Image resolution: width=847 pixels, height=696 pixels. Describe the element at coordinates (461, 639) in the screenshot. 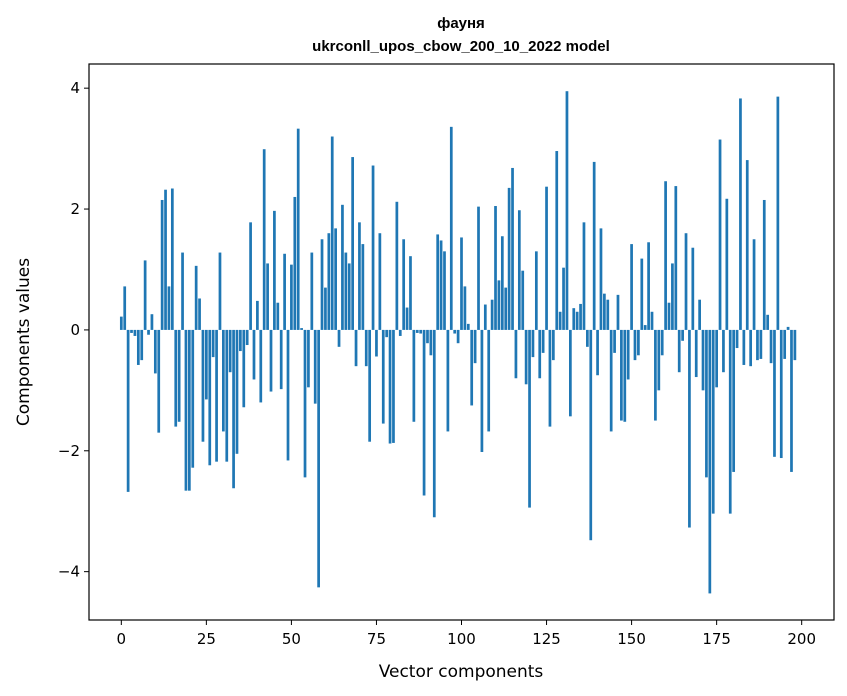

I see `x-tick-label: 100` at that location.